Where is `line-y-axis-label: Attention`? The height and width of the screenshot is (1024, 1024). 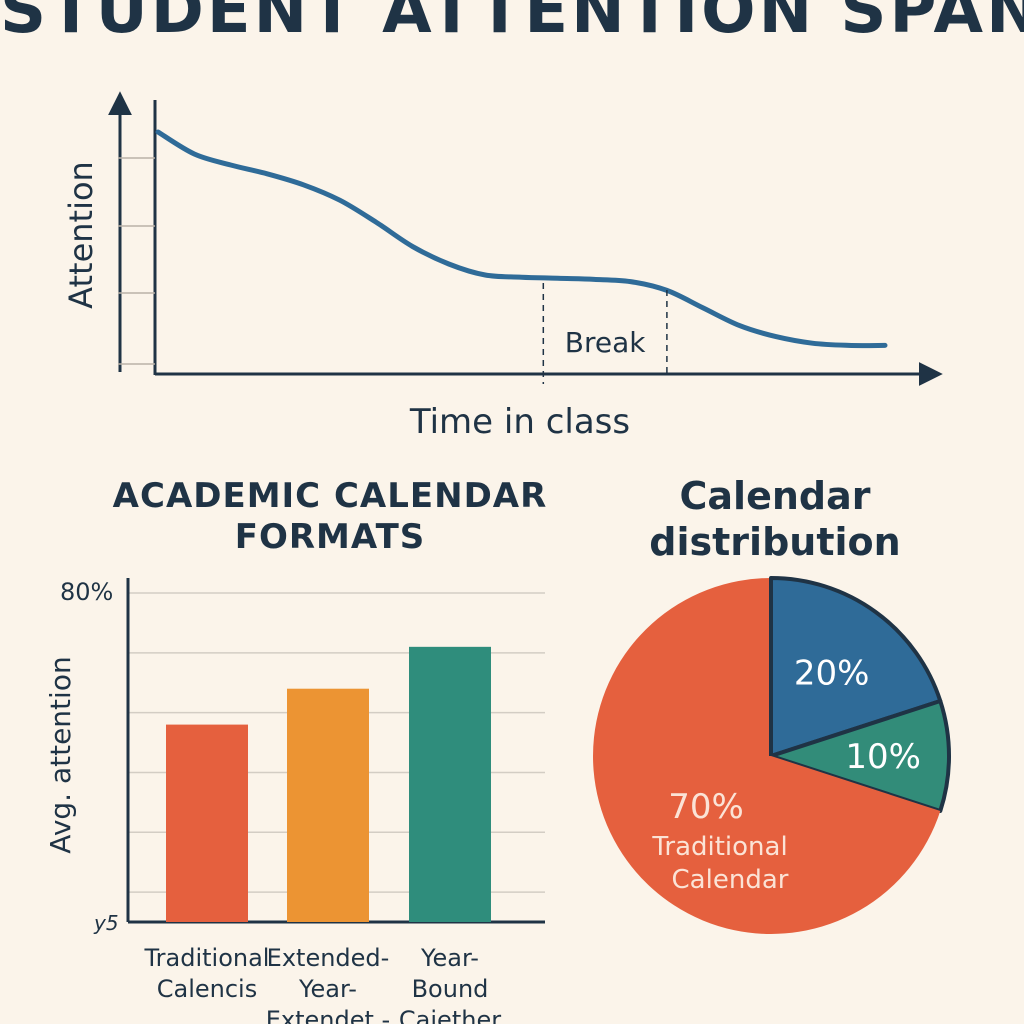 line-y-axis-label: Attention is located at coordinates (81, 235).